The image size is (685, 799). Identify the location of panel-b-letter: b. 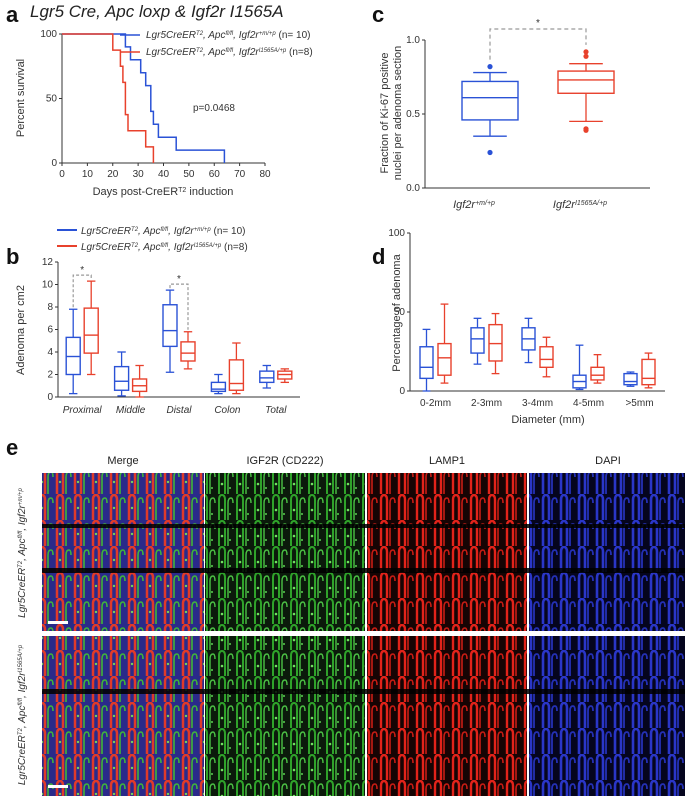
(12, 256).